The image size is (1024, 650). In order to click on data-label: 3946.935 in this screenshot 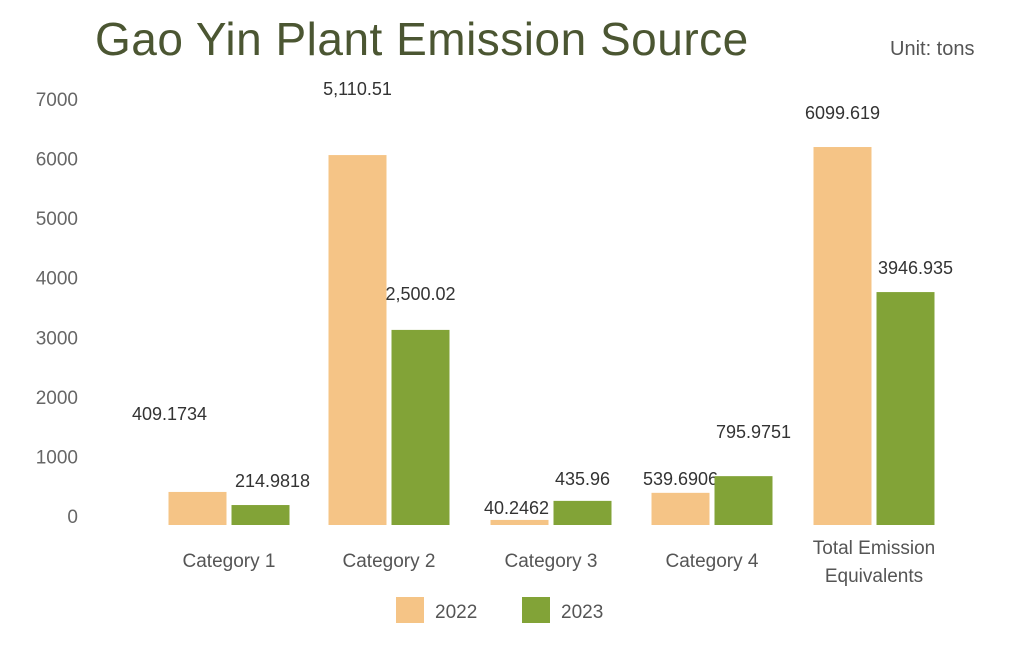, I will do `click(915, 268)`.